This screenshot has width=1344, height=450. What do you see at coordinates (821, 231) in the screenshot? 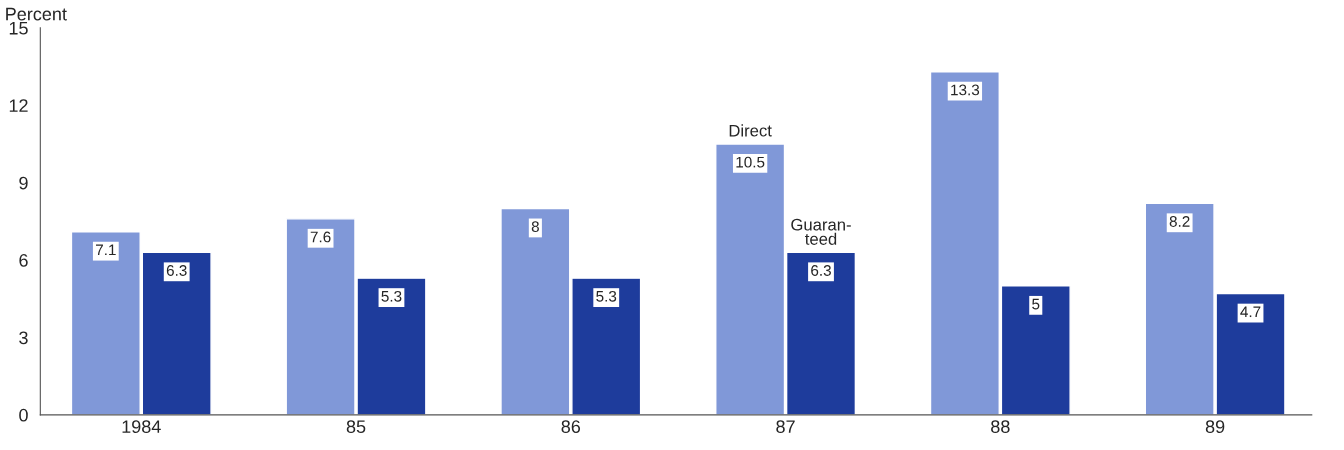
I see `annotation: Guaran- teed` at bounding box center [821, 231].